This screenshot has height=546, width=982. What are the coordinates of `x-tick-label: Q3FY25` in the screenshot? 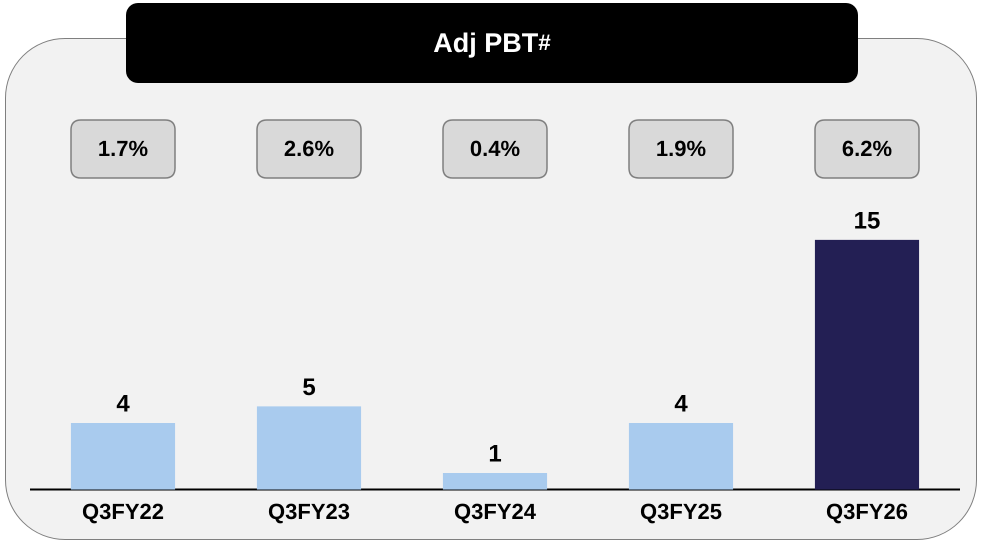 It's located at (681, 511).